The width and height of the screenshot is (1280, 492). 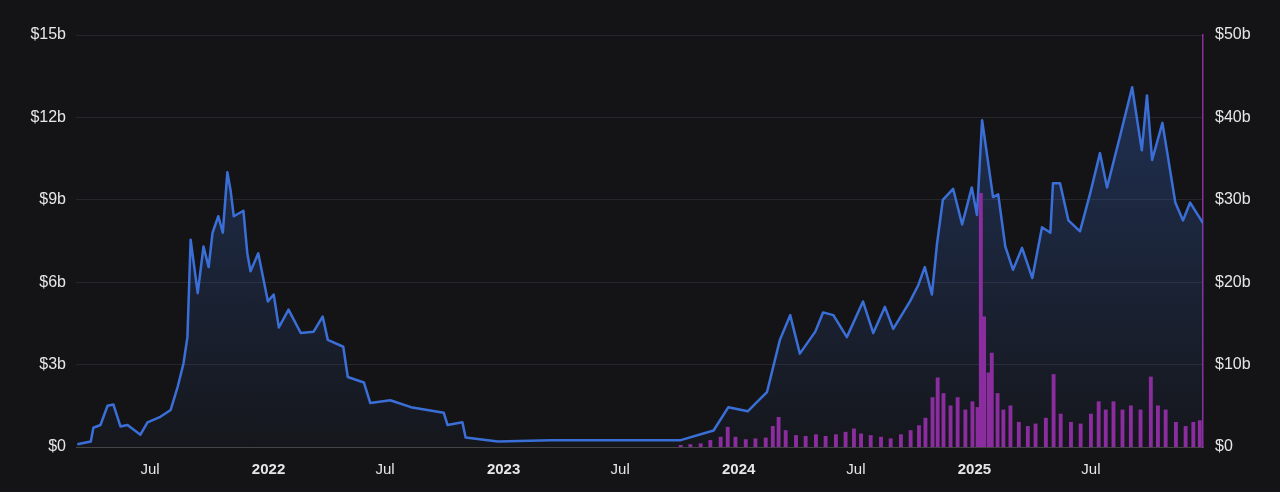 I want to click on y-tick-label: $6b, so click(x=53, y=281).